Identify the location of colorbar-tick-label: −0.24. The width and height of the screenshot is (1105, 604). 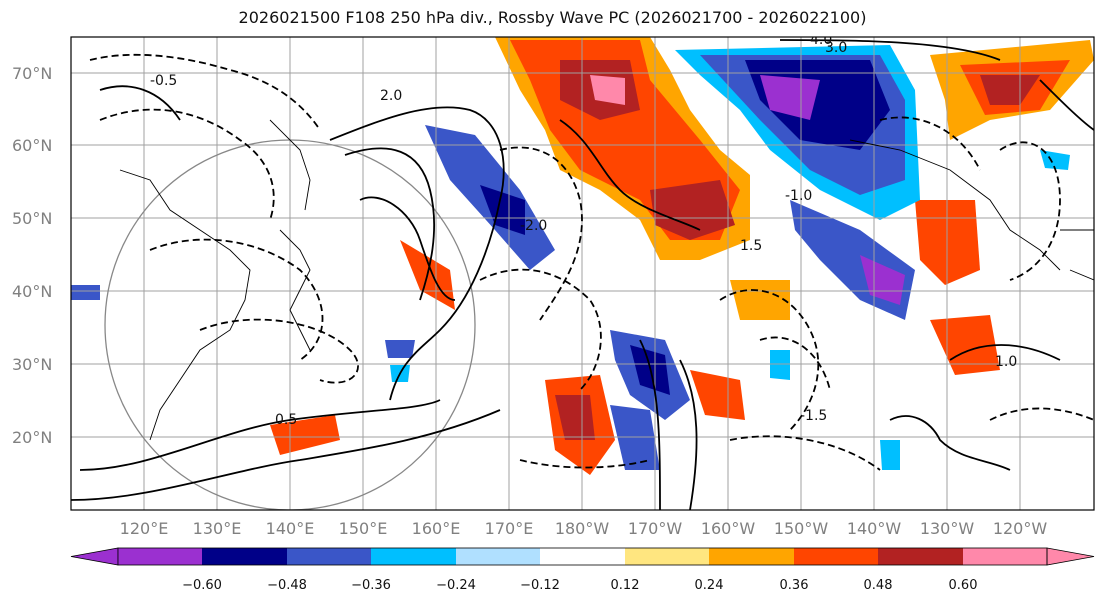
(456, 585).